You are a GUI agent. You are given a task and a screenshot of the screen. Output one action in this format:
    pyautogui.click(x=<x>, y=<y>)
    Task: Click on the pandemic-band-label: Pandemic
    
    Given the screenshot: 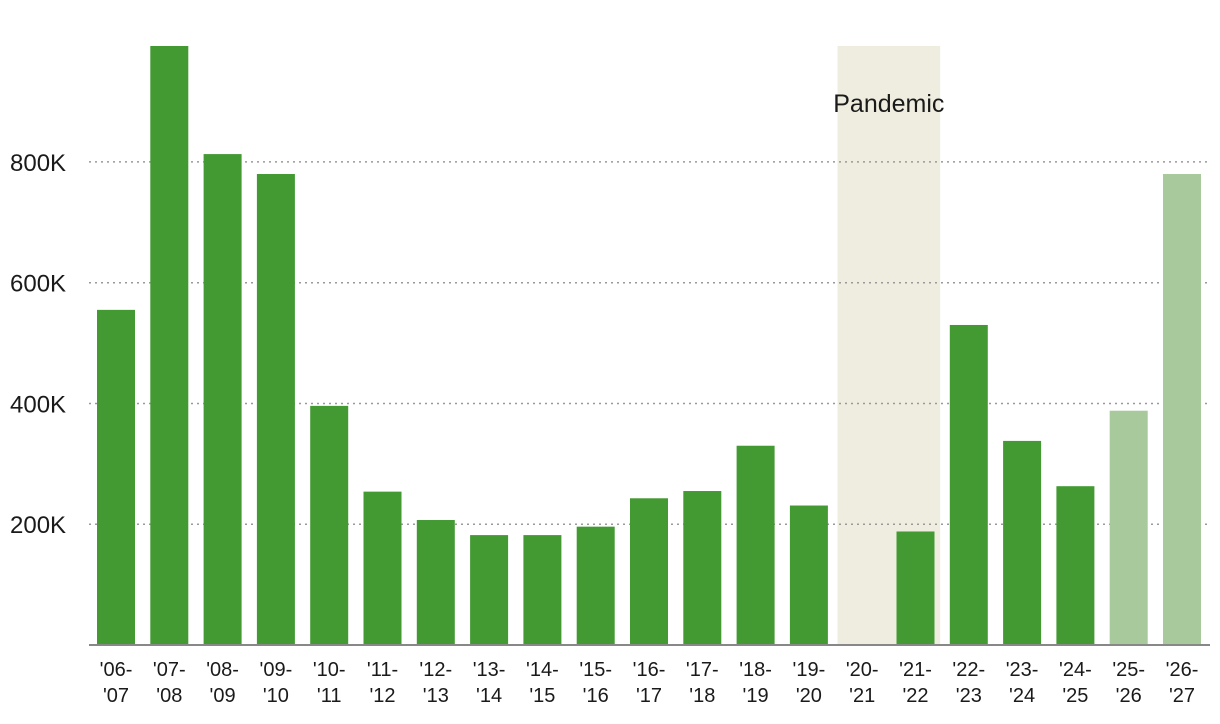 What is the action you would take?
    pyautogui.click(x=888, y=104)
    